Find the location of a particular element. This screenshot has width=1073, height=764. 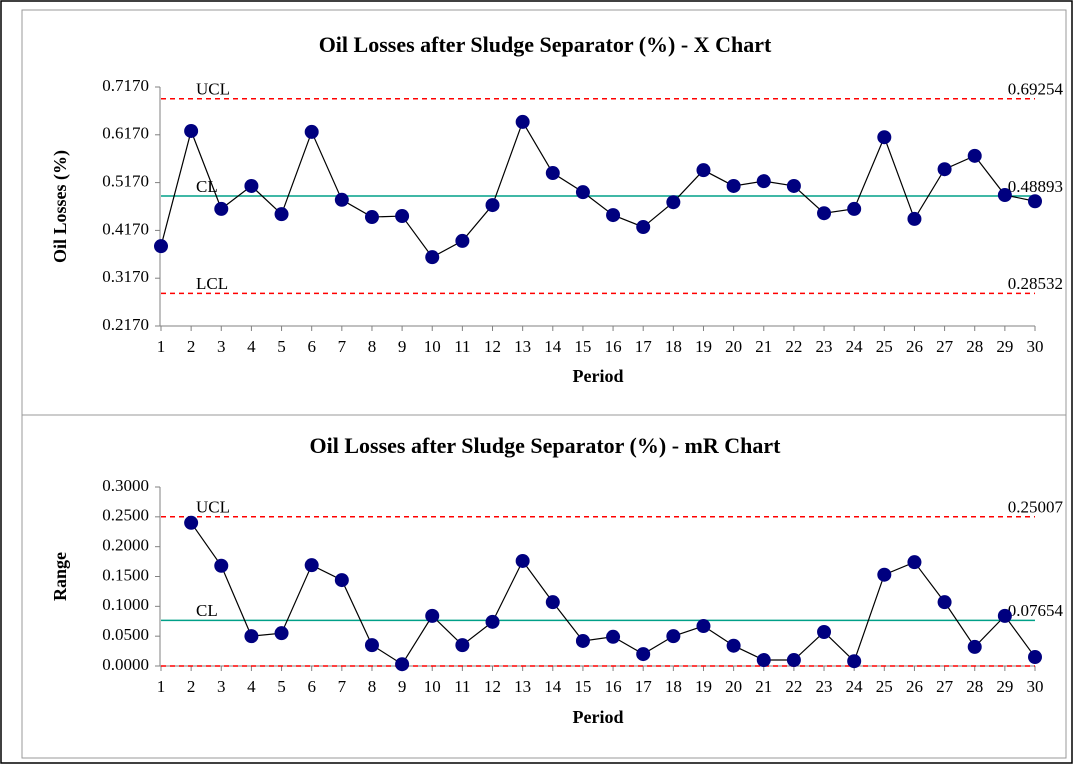

x-tick-label: 8 is located at coordinates (372, 346).